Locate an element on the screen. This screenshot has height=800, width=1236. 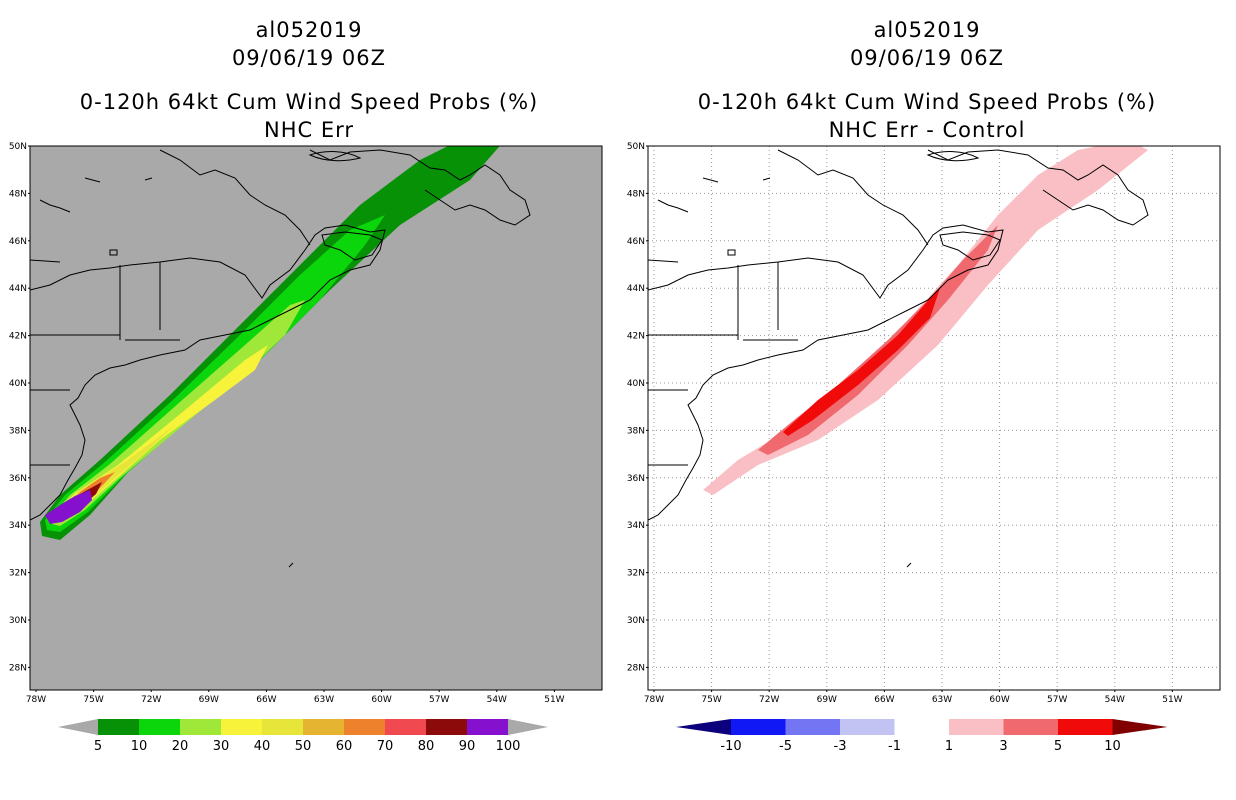
colorbar-label: 30 is located at coordinates (221, 746).